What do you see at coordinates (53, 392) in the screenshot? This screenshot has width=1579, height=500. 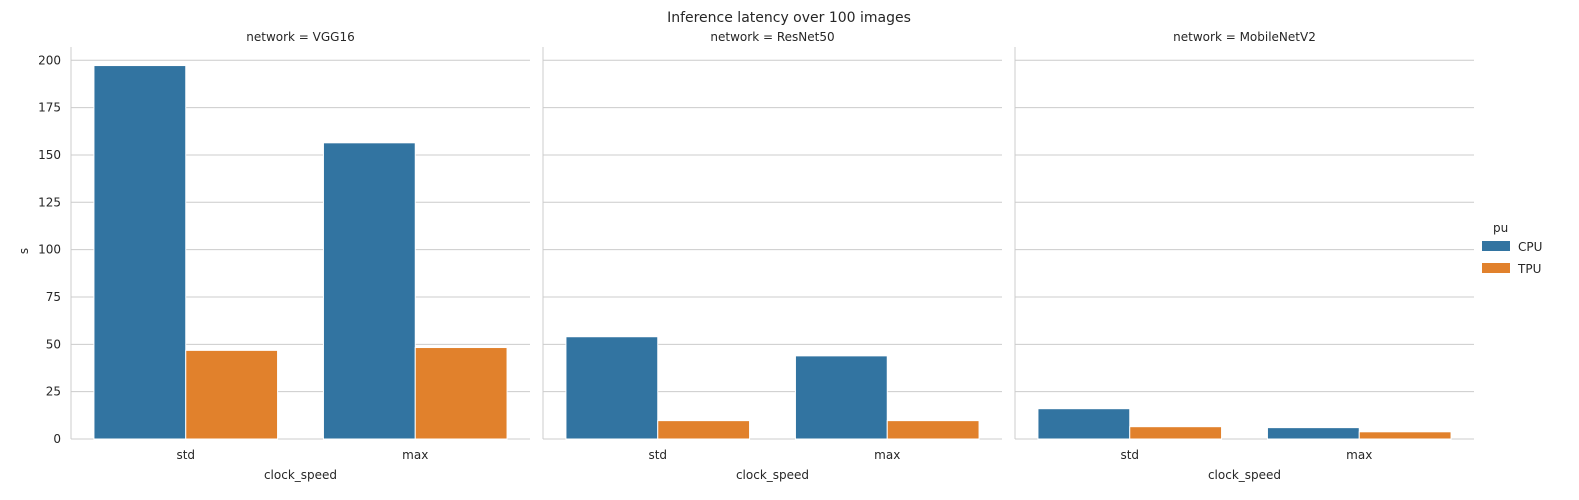 I see `y-tick-label: 25` at bounding box center [53, 392].